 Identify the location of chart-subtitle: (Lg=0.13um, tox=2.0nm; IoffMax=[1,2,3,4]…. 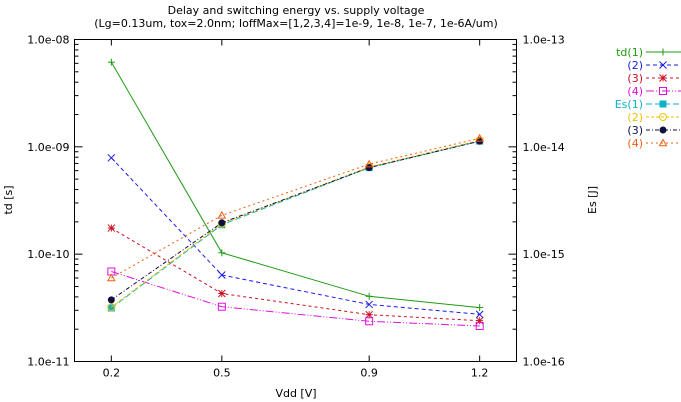
(296, 23).